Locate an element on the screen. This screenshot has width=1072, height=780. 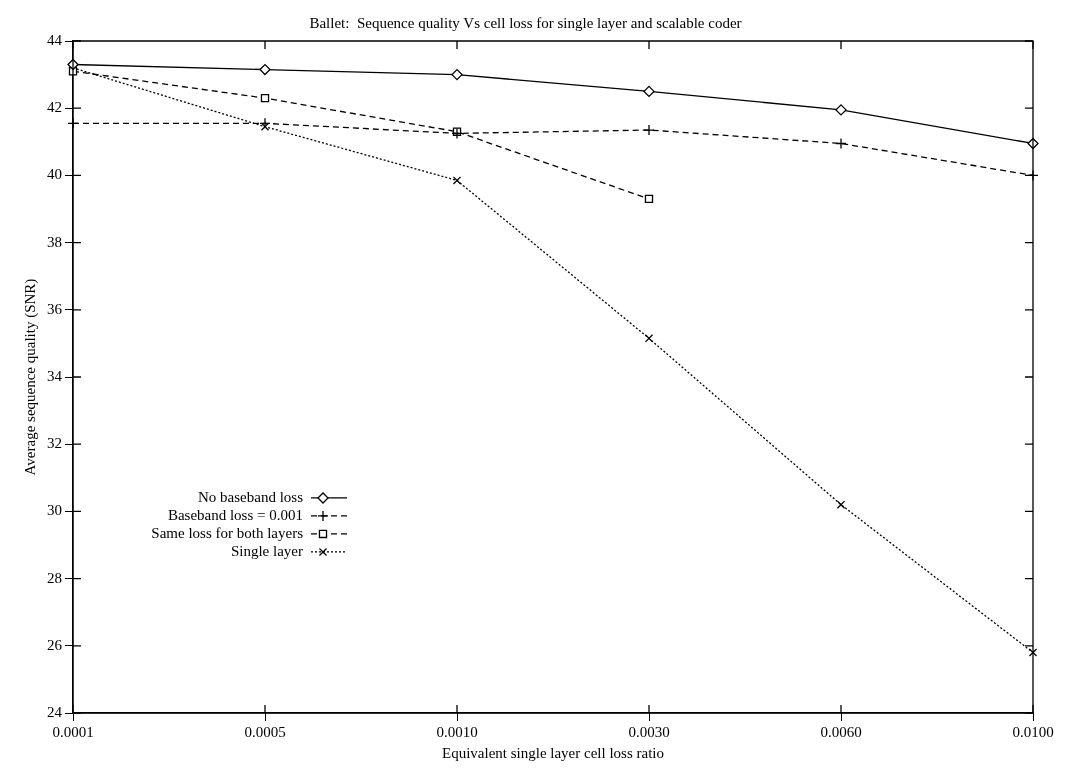
y-tick-label: 34 is located at coordinates (55, 375).